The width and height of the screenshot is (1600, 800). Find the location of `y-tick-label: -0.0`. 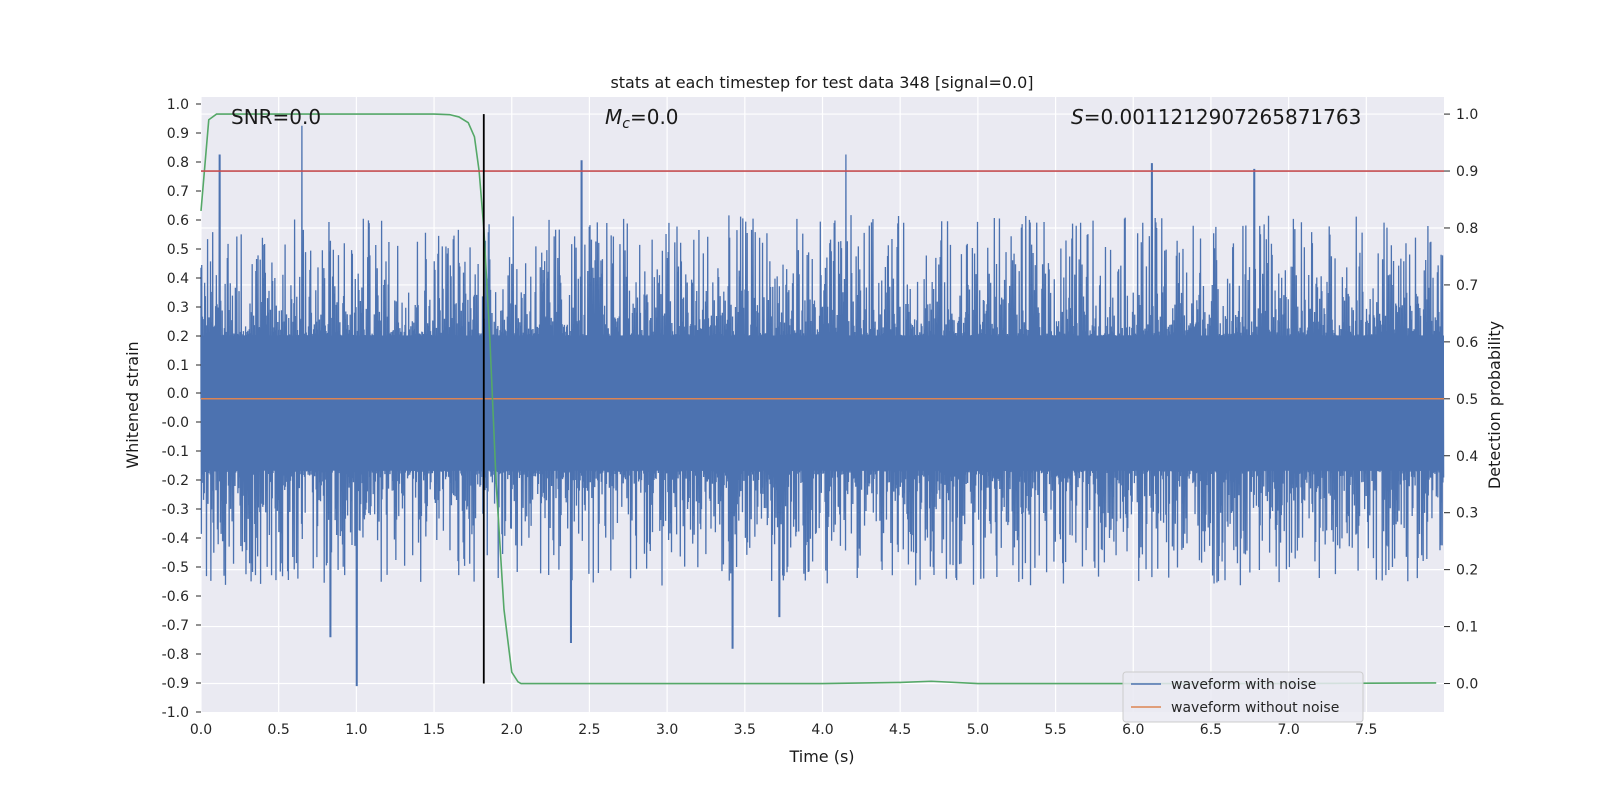

y-tick-label: -0.0 is located at coordinates (175, 423).